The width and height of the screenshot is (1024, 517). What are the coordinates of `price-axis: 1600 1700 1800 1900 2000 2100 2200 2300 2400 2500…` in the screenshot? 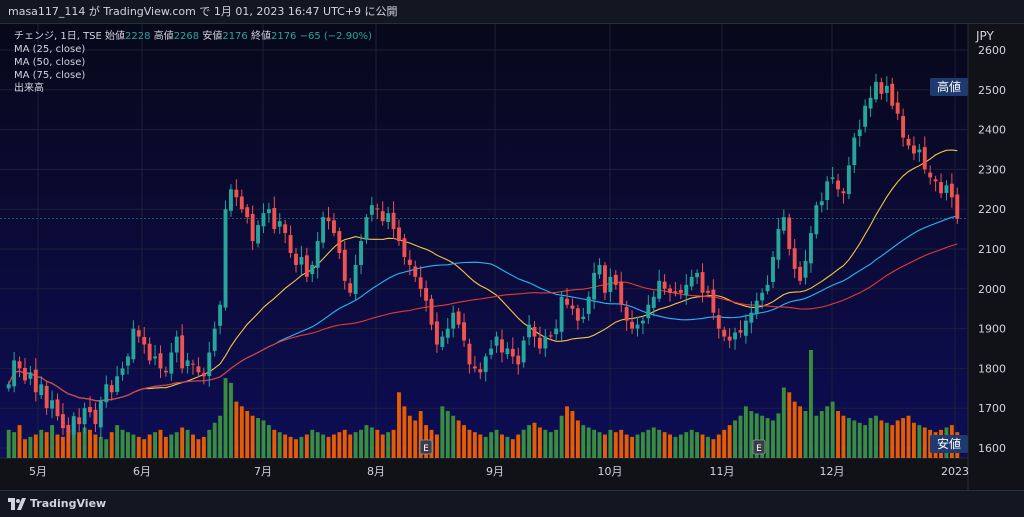 It's located at (992, 249).